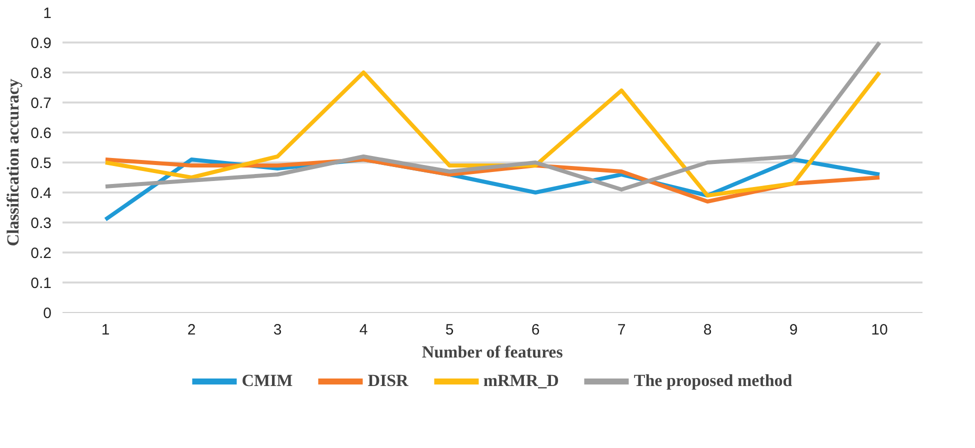 The width and height of the screenshot is (975, 448). What do you see at coordinates (41, 283) in the screenshot?
I see `y-tick-label: 0.1` at bounding box center [41, 283].